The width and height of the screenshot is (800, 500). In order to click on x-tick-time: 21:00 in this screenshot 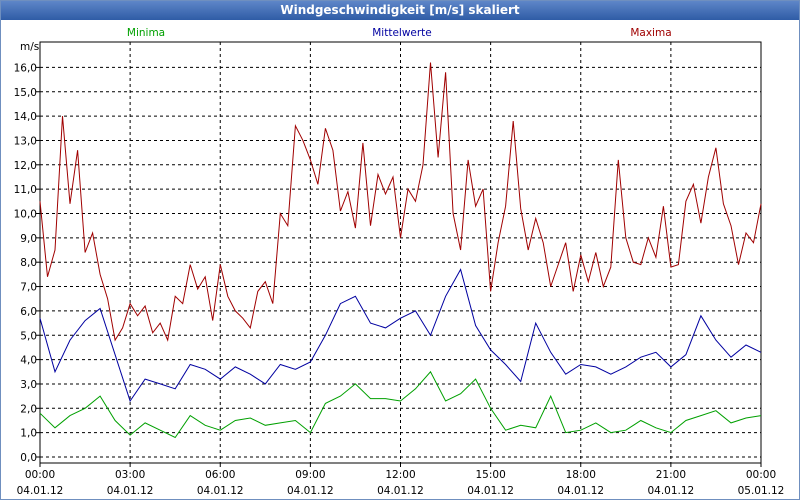, I will do `click(671, 475)`.